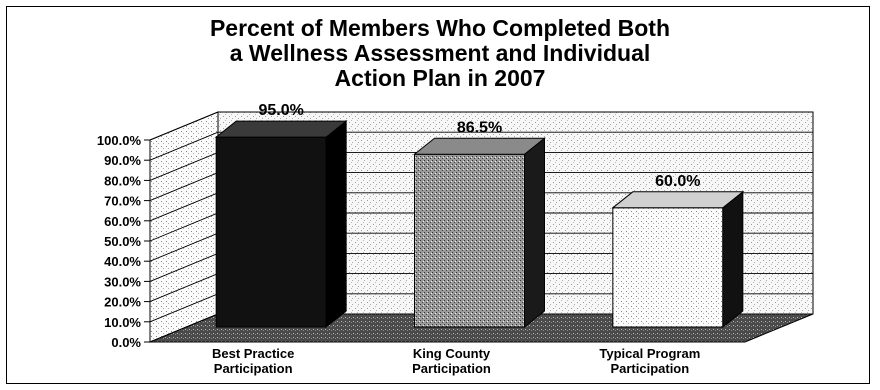 The height and width of the screenshot is (390, 880). Describe the element at coordinates (122, 201) in the screenshot. I see `y-tick-label: 70.0%` at that location.